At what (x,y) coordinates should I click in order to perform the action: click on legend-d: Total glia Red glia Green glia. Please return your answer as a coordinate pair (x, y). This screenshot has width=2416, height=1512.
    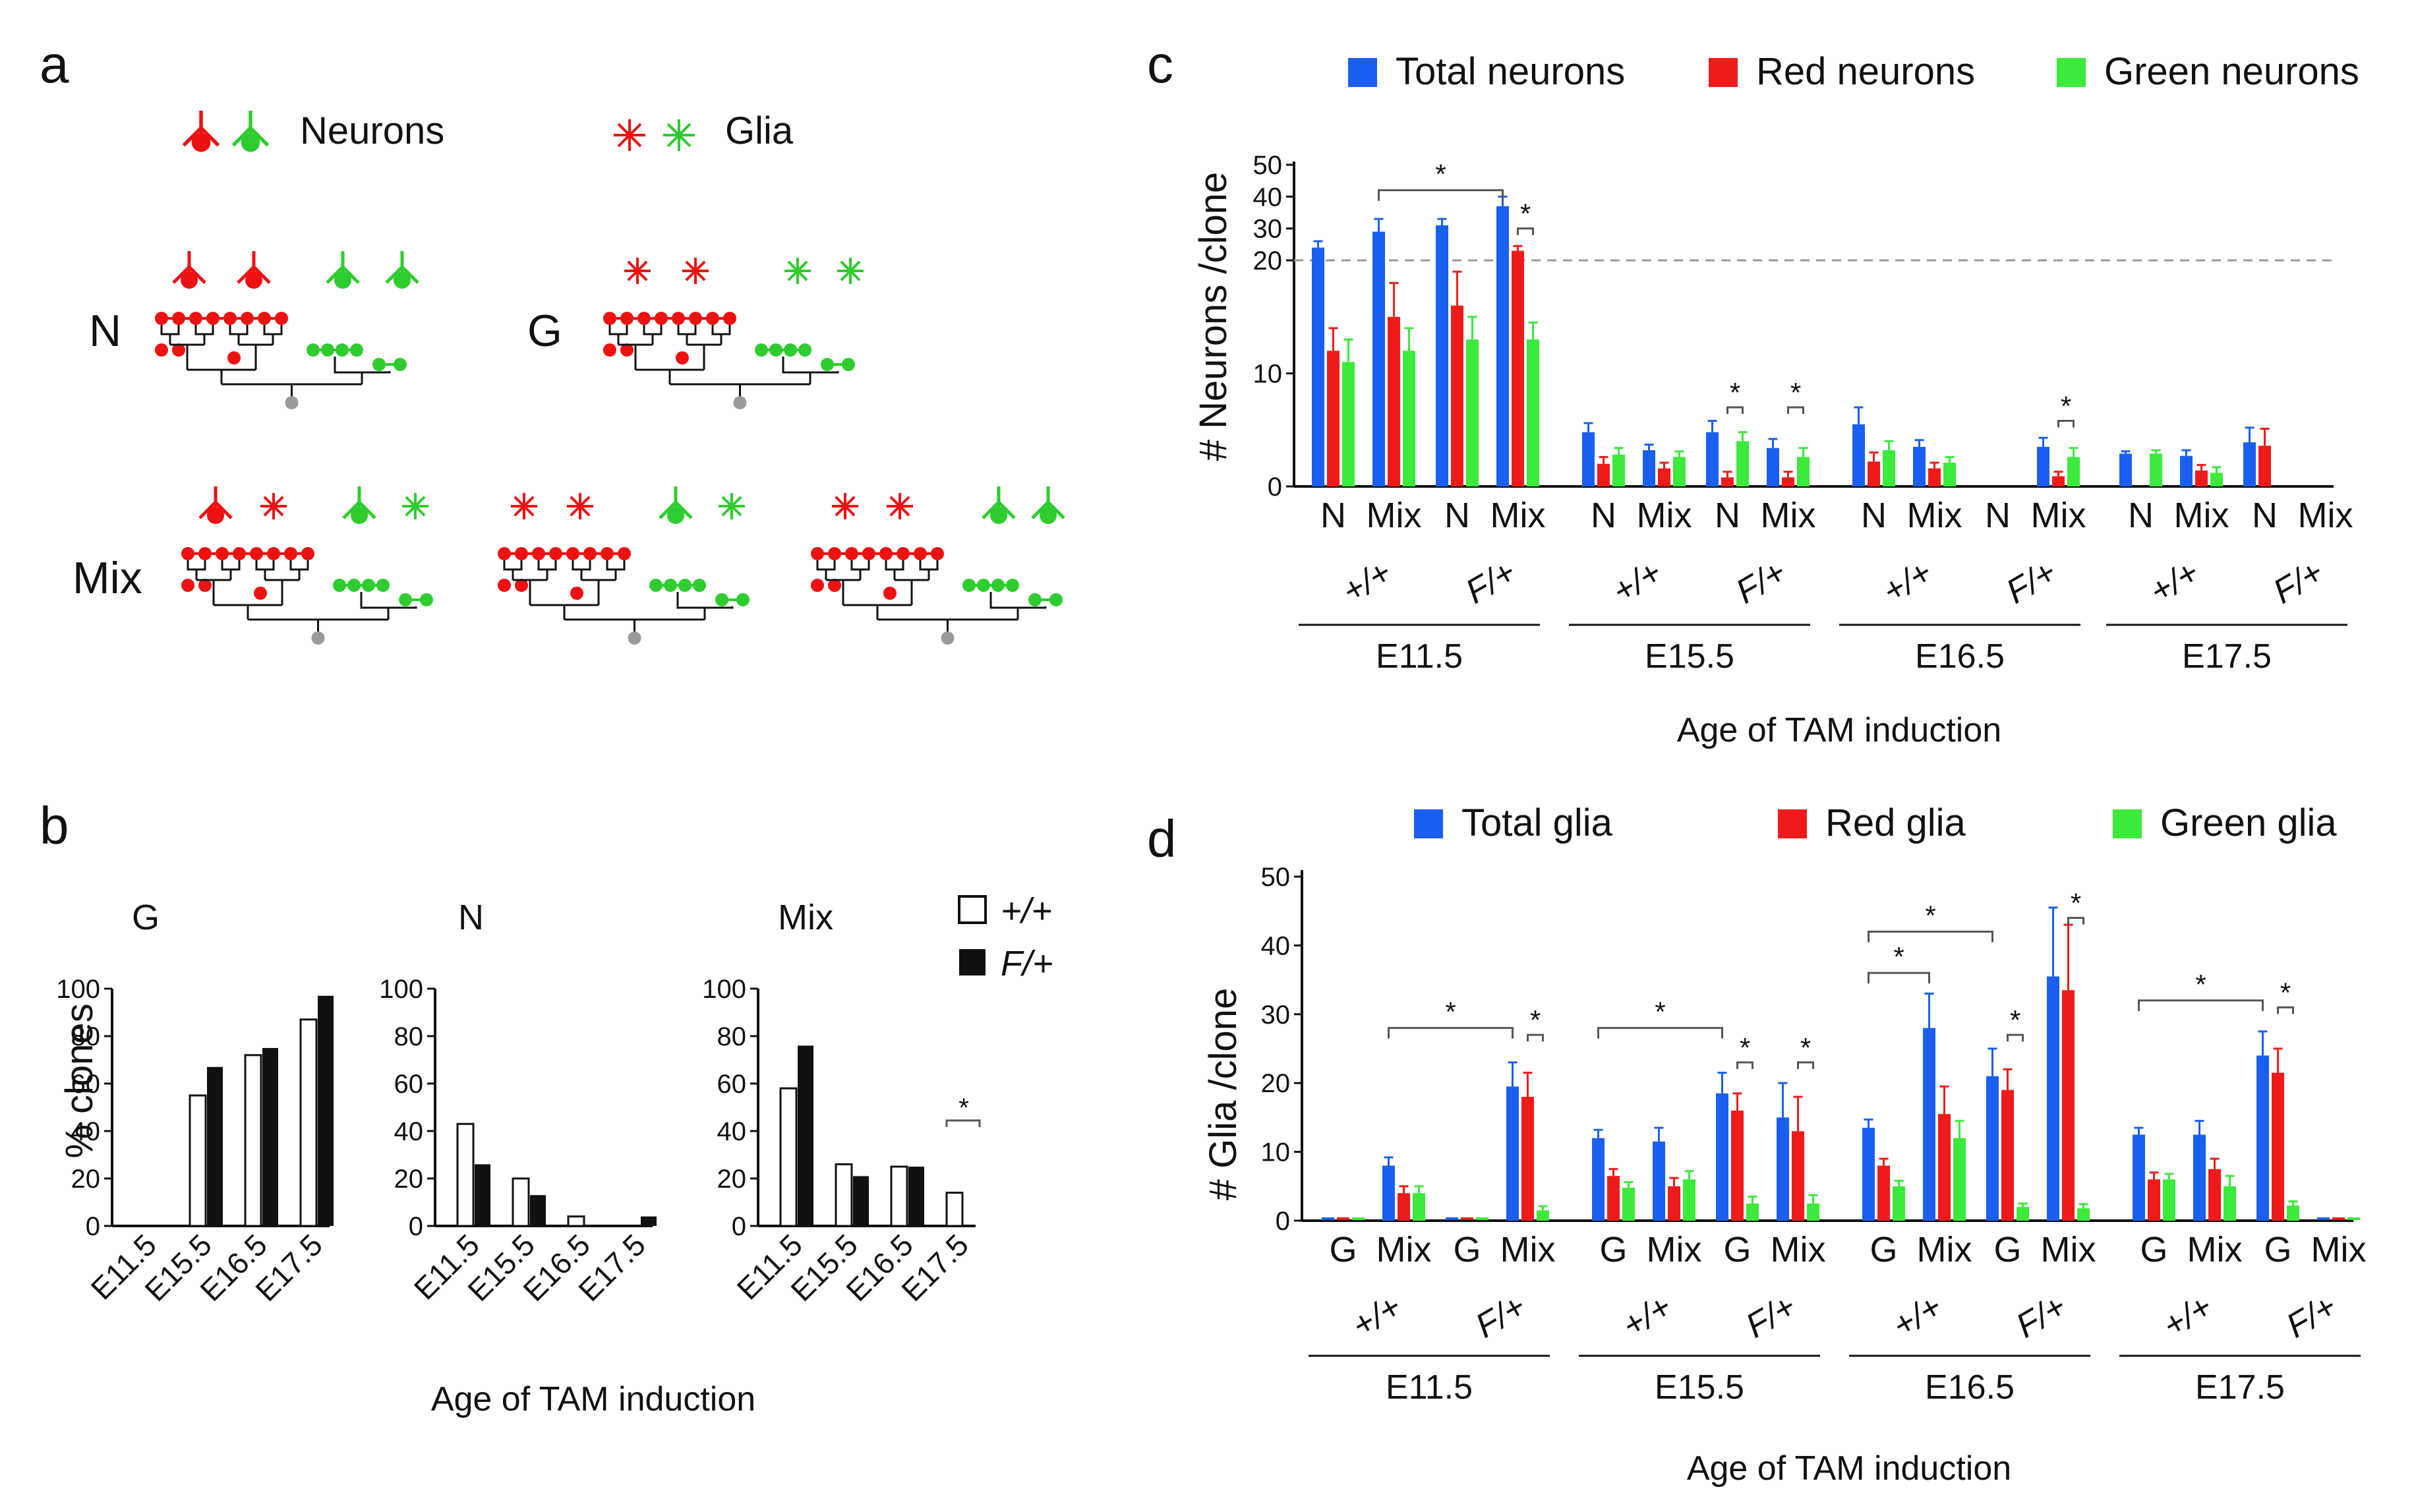
    Looking at the image, I should click on (1875, 822).